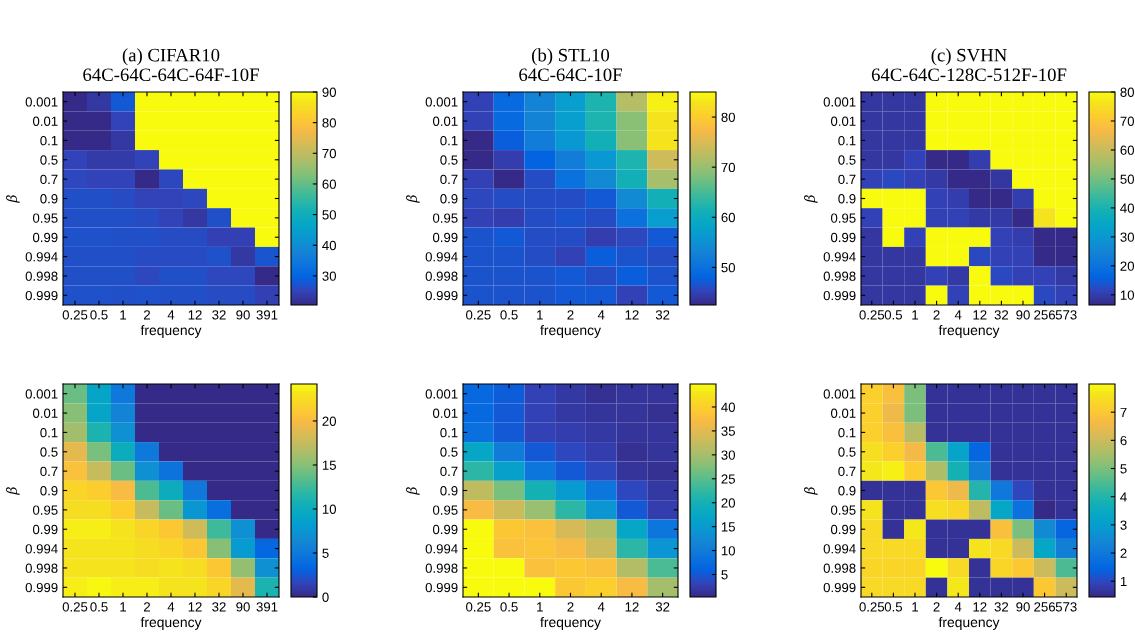 This screenshot has height=640, width=1135. Describe the element at coordinates (329, 215) in the screenshot. I see `color-bar-label: 50` at that location.